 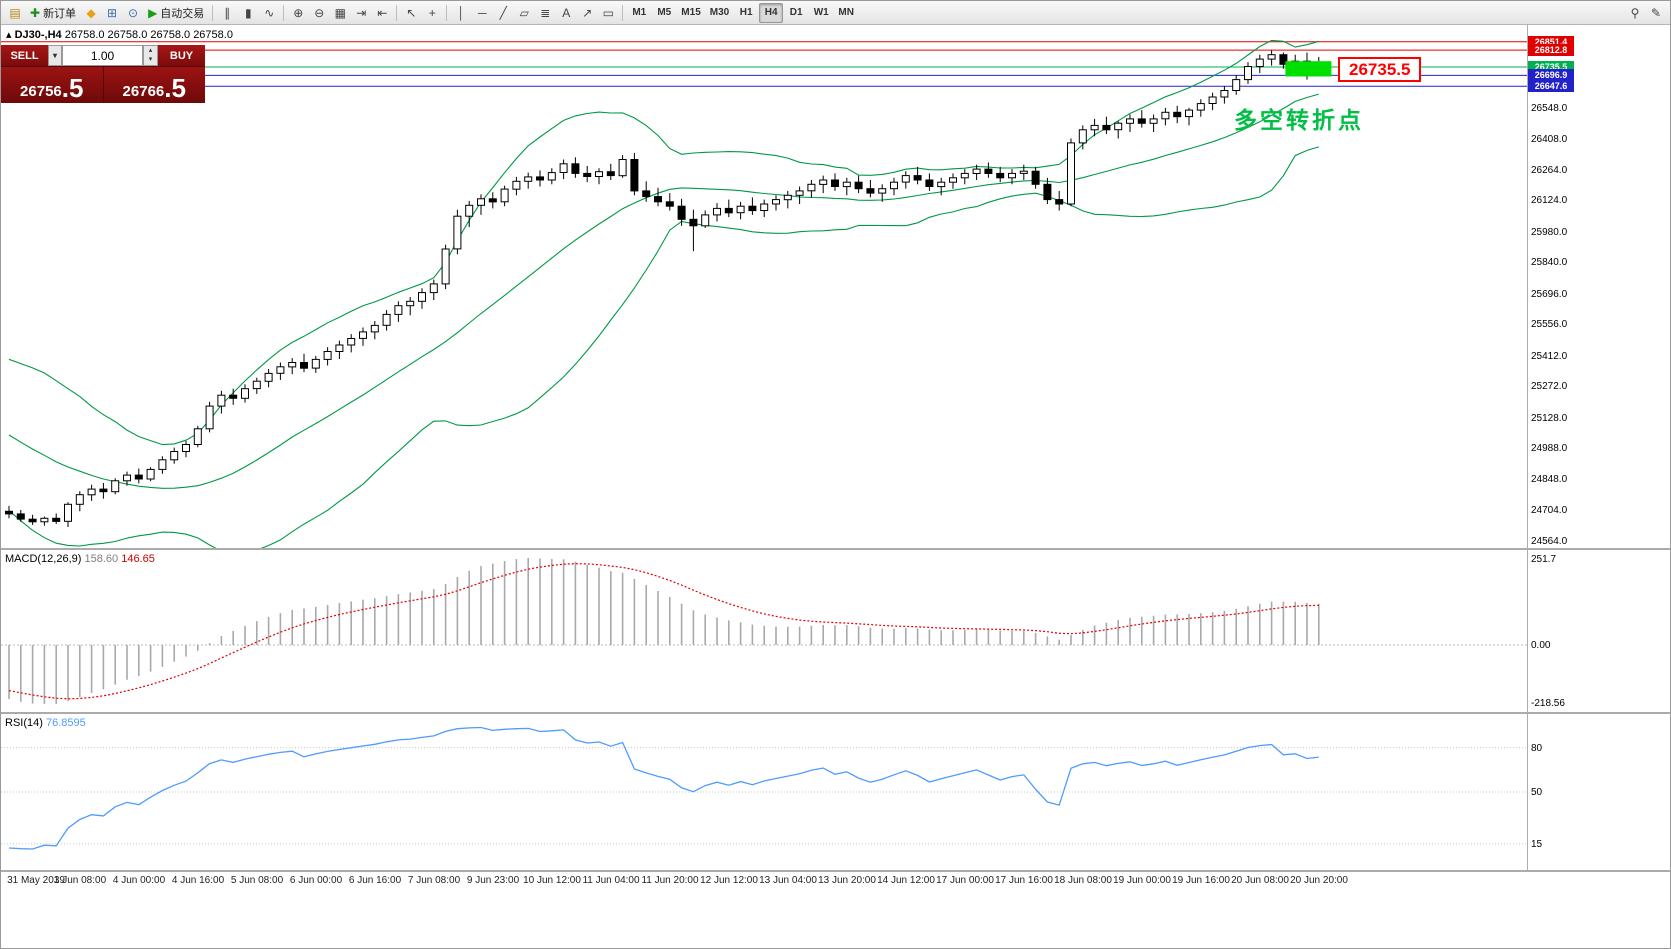 I want to click on candlestick-chart-button: ▮, so click(x=248, y=13).